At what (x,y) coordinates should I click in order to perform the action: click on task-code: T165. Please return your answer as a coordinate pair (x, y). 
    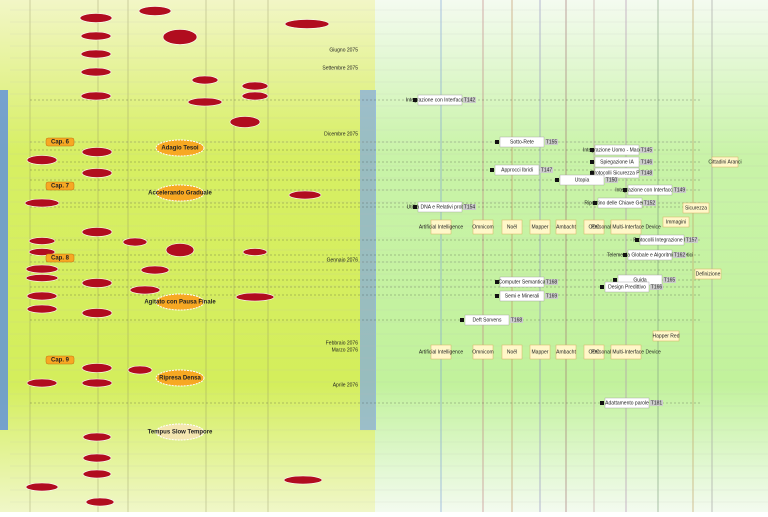
    Looking at the image, I should click on (670, 280).